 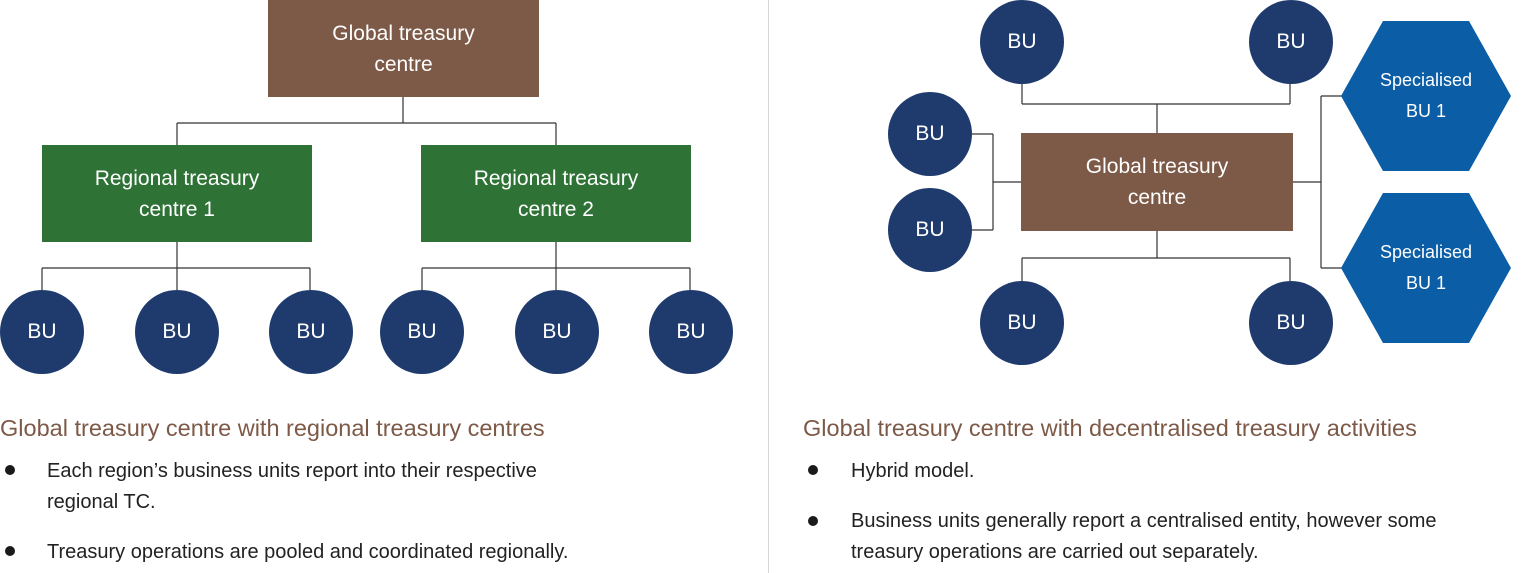 I want to click on connector-regional2-to-bu, so click(x=556, y=266).